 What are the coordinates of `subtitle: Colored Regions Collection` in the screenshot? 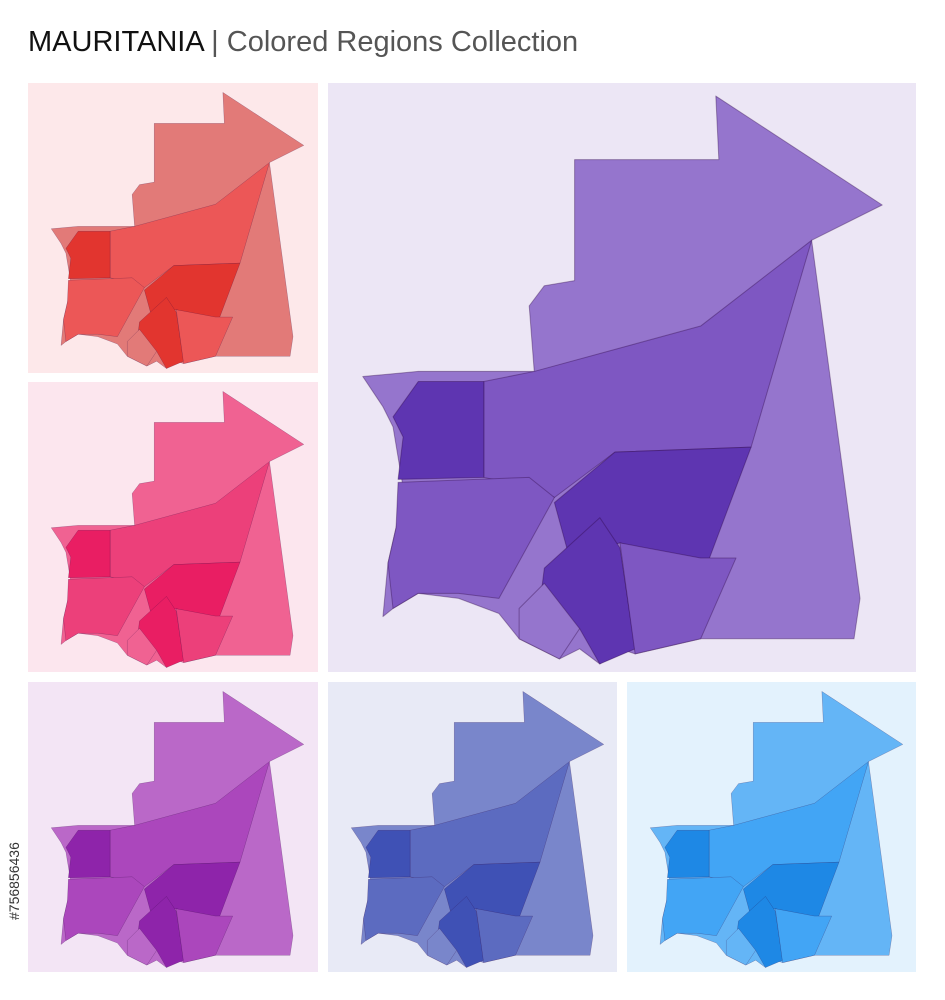 It's located at (402, 42).